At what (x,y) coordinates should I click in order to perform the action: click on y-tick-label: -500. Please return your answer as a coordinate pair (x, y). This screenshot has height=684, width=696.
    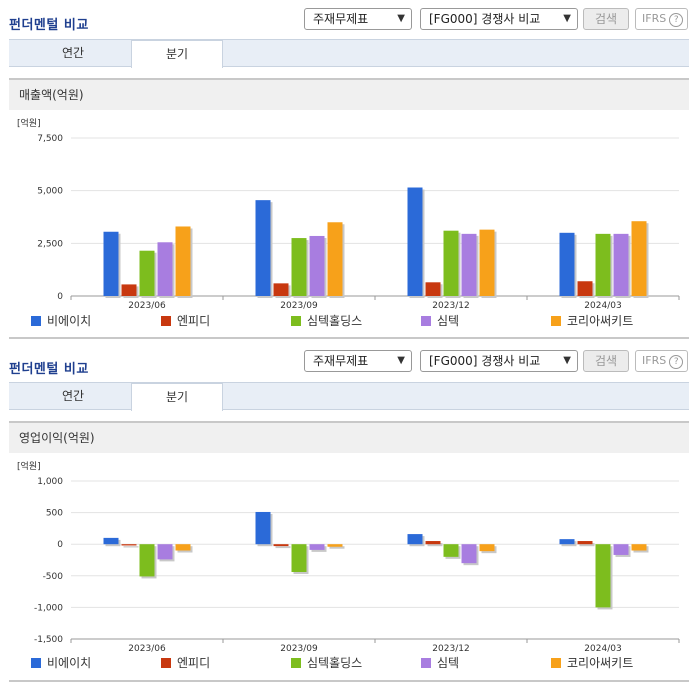
    Looking at the image, I should click on (53, 577).